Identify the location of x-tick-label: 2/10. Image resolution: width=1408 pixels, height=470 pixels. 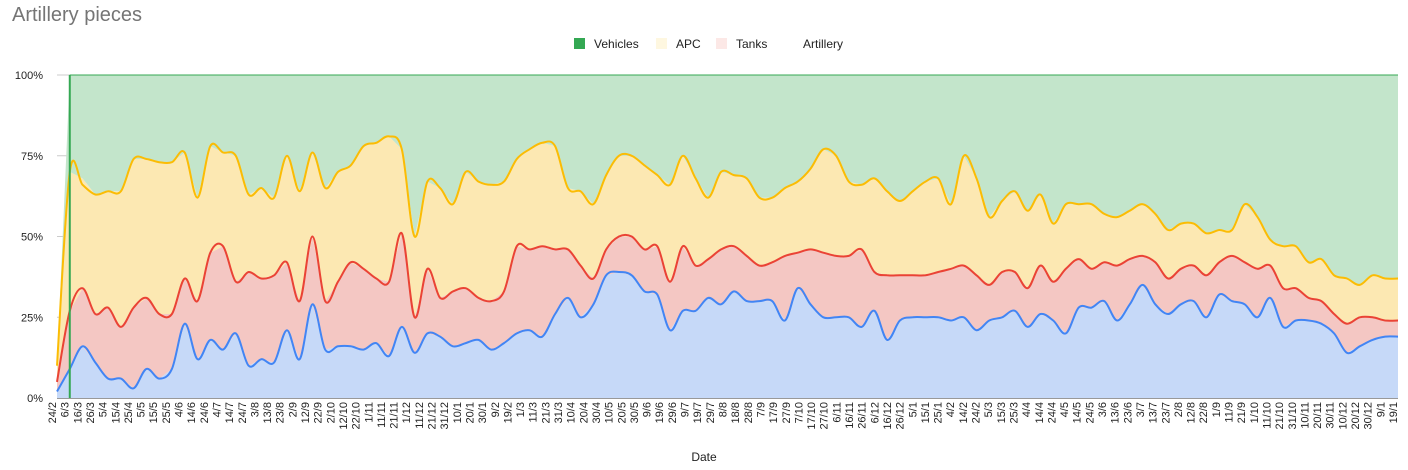
(331, 412).